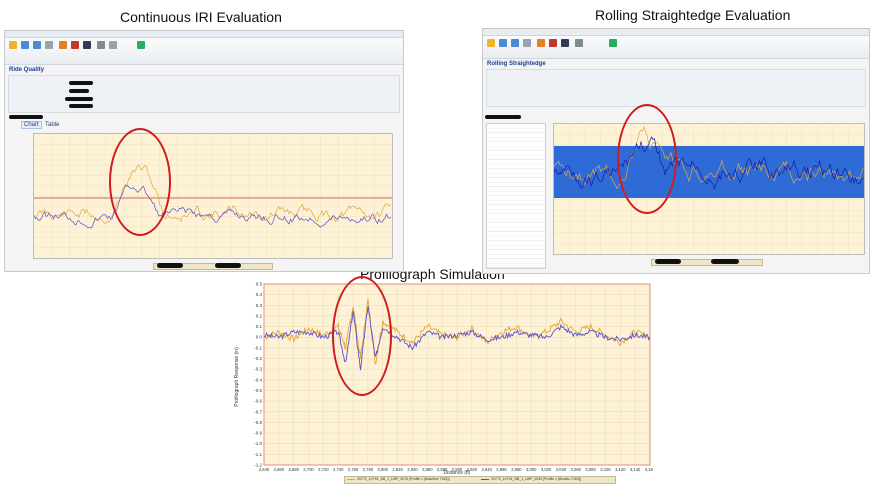 This screenshot has height=484, width=871. I want to click on tab-chart: Chart, so click(31, 125).